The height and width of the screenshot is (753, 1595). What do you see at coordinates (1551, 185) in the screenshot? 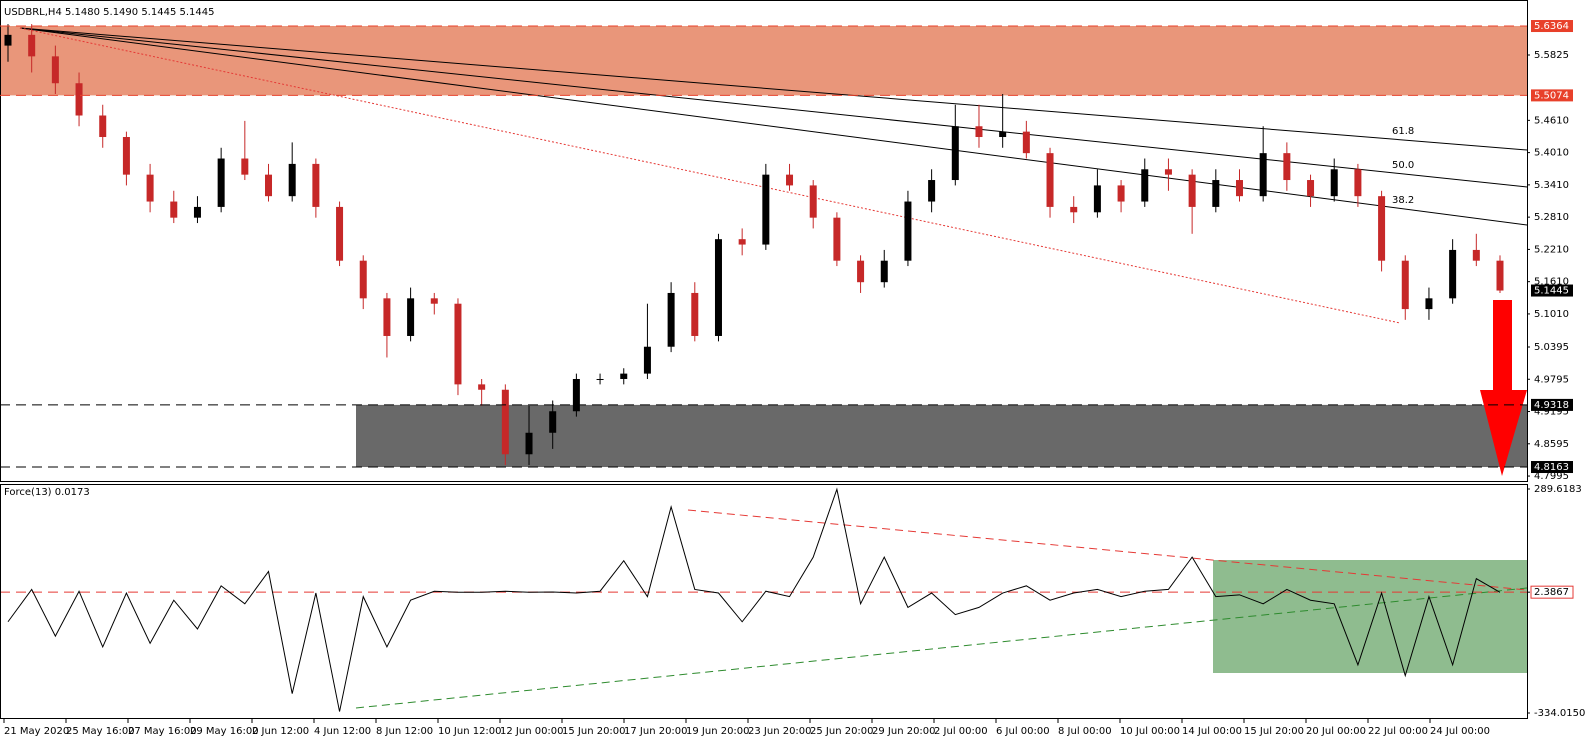
I see `y-tick-label: 5.3410` at bounding box center [1551, 185].